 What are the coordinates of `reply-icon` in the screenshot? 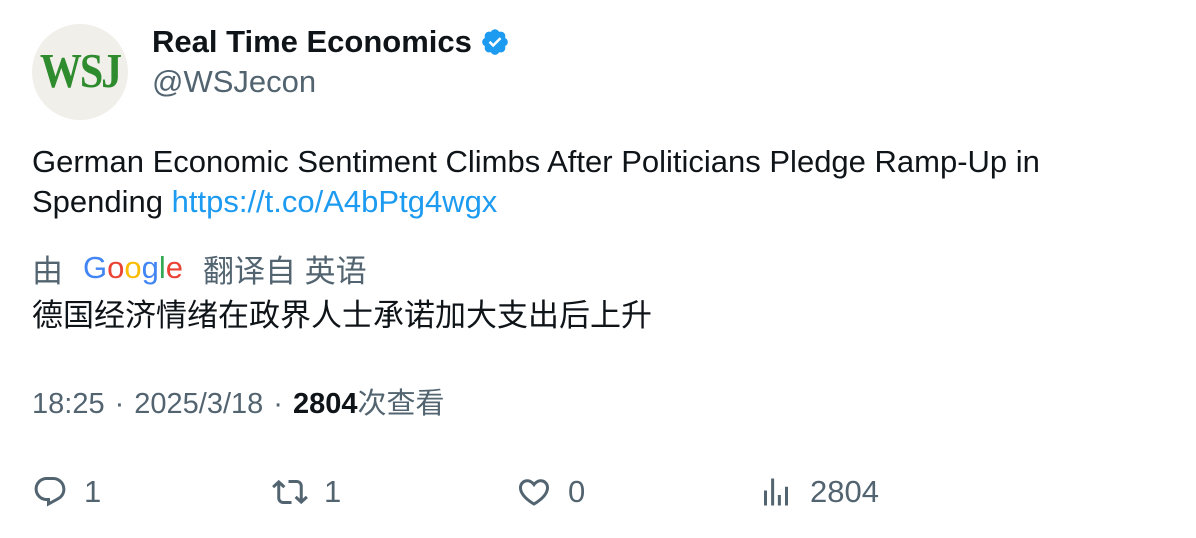 It's located at (50, 492).